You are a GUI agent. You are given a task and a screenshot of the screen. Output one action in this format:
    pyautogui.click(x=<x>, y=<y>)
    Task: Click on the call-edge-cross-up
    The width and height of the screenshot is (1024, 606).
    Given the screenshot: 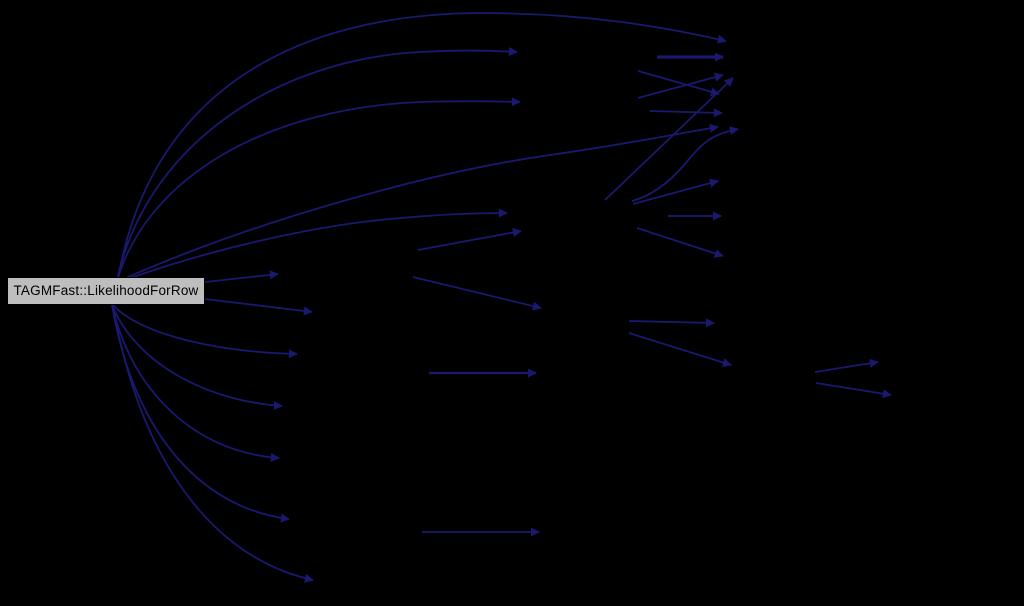 What is the action you would take?
    pyautogui.click(x=680, y=85)
    